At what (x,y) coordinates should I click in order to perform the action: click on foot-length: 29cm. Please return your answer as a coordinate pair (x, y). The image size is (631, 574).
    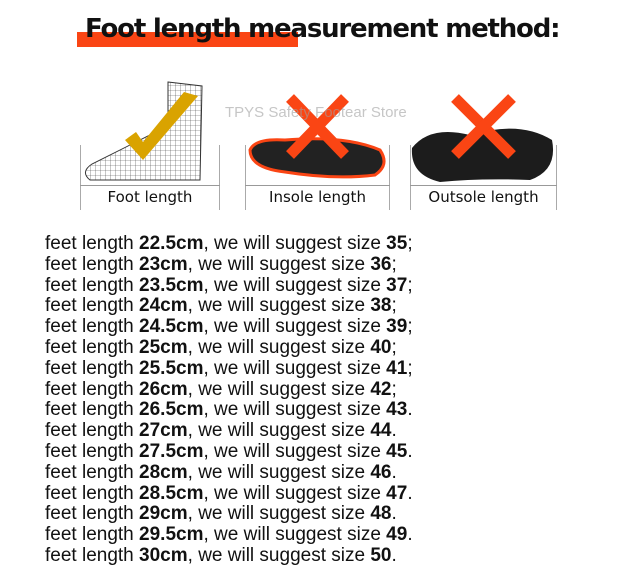
    Looking at the image, I should click on (163, 514).